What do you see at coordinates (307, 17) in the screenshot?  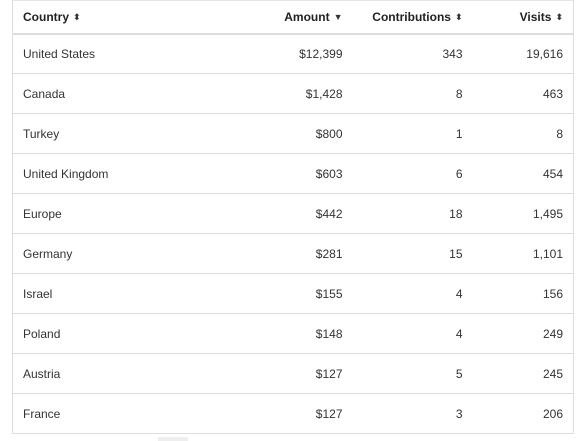 I see `column-header-label: Amount` at bounding box center [307, 17].